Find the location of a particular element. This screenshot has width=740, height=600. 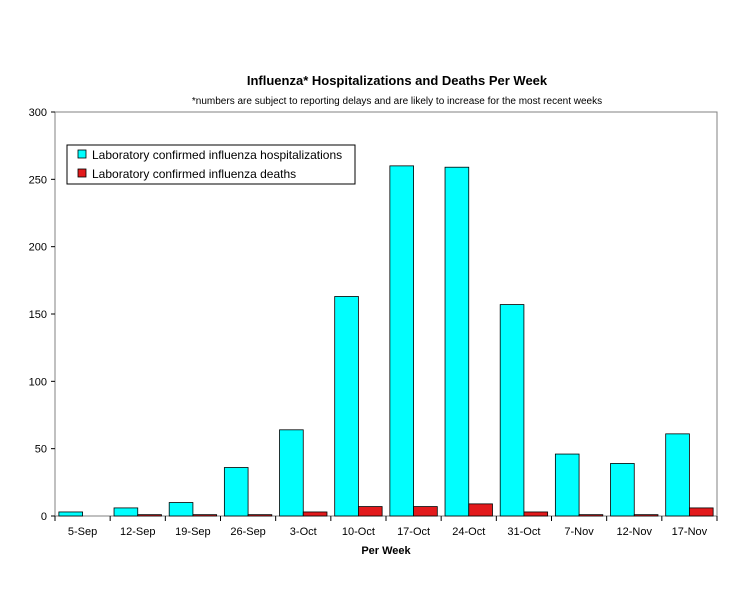

x-tick-label: 10-Oct is located at coordinates (358, 532).